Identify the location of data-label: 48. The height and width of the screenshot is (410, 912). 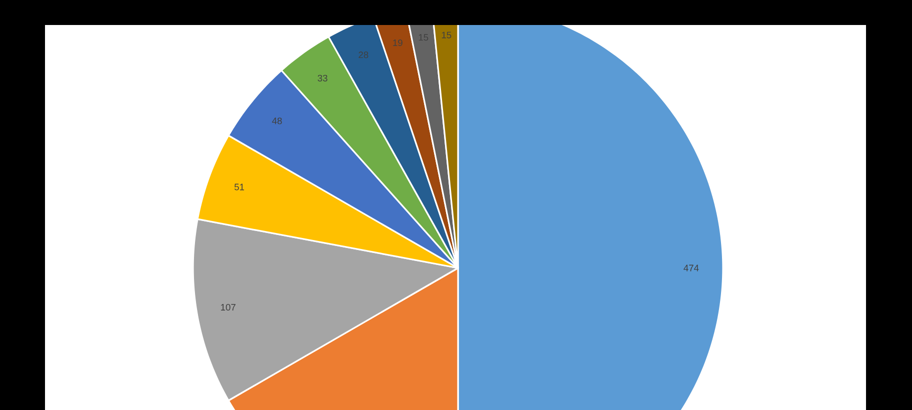
(277, 121).